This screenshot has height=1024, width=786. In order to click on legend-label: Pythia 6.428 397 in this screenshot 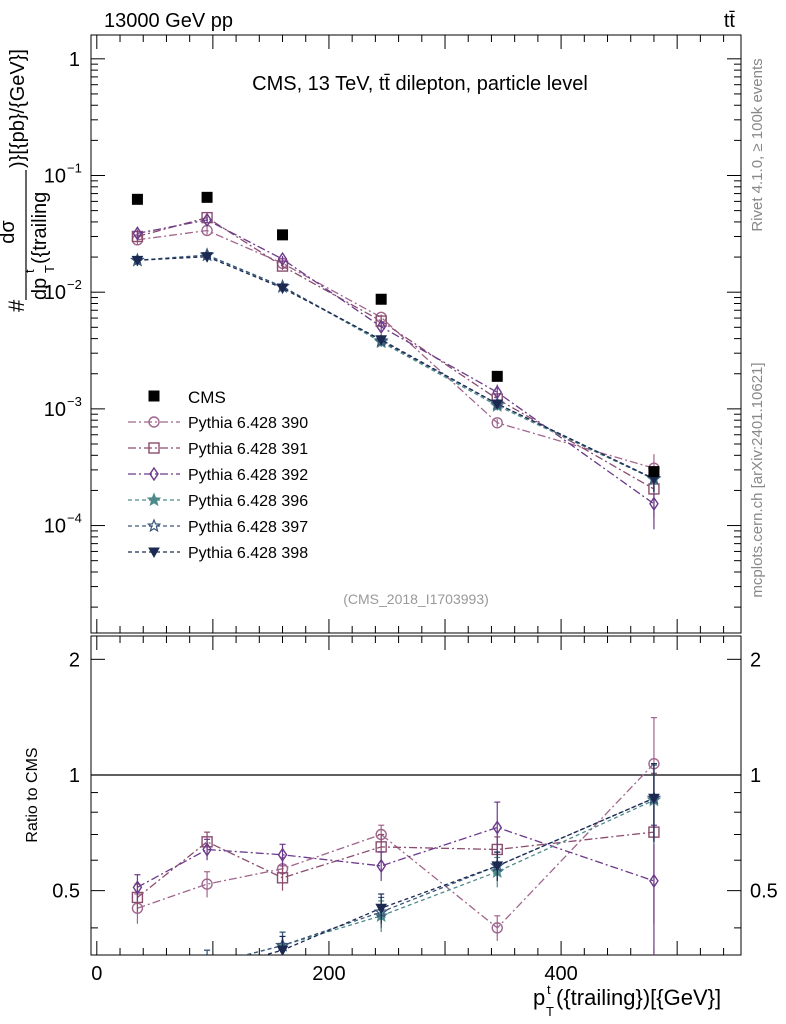, I will do `click(248, 527)`.